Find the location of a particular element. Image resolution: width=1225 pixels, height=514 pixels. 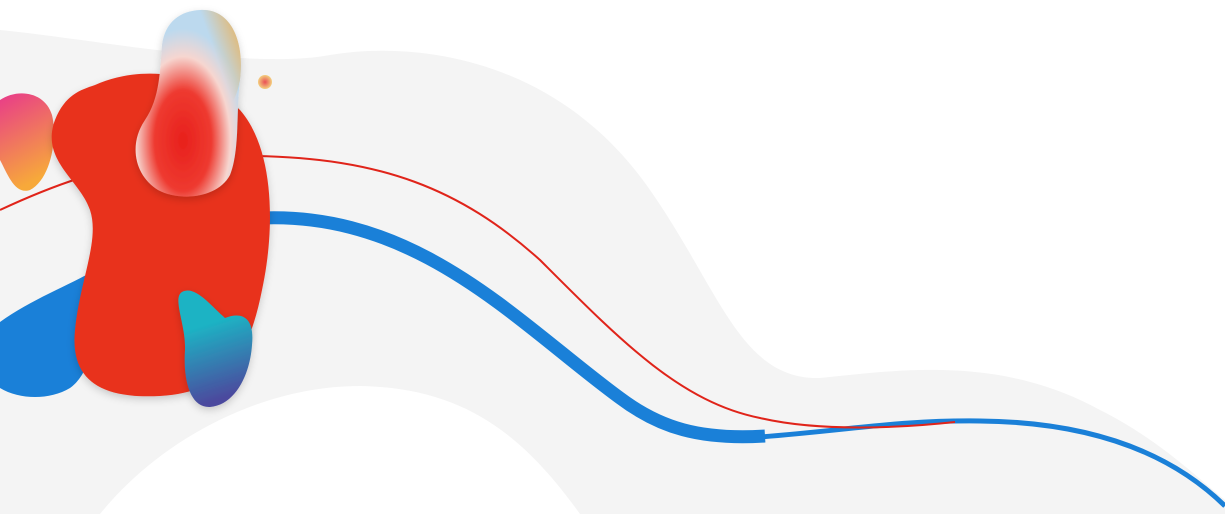

small-dot is located at coordinates (265, 82).